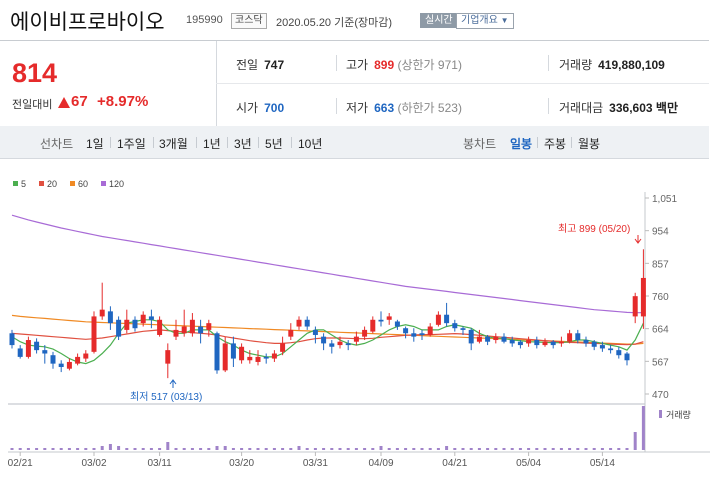  I want to click on y-axis-ticks: 1,051 954 857 760 664 567 470, so click(661, 297).